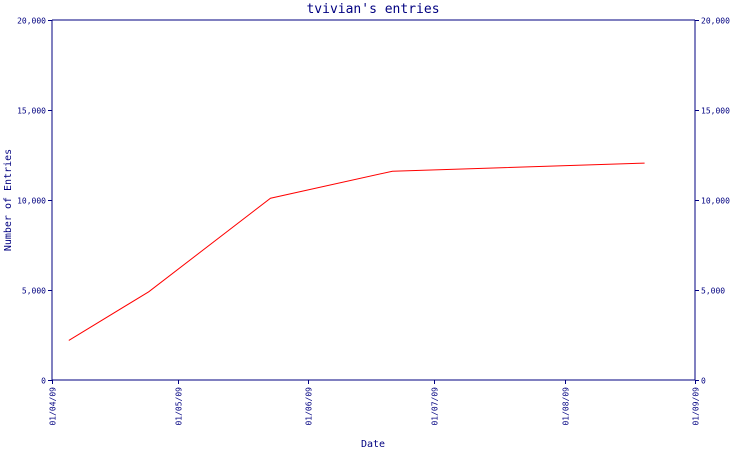 This screenshot has width=750, height=450. Describe the element at coordinates (34, 291) in the screenshot. I see `y-left-tick-label: 5,000` at that location.